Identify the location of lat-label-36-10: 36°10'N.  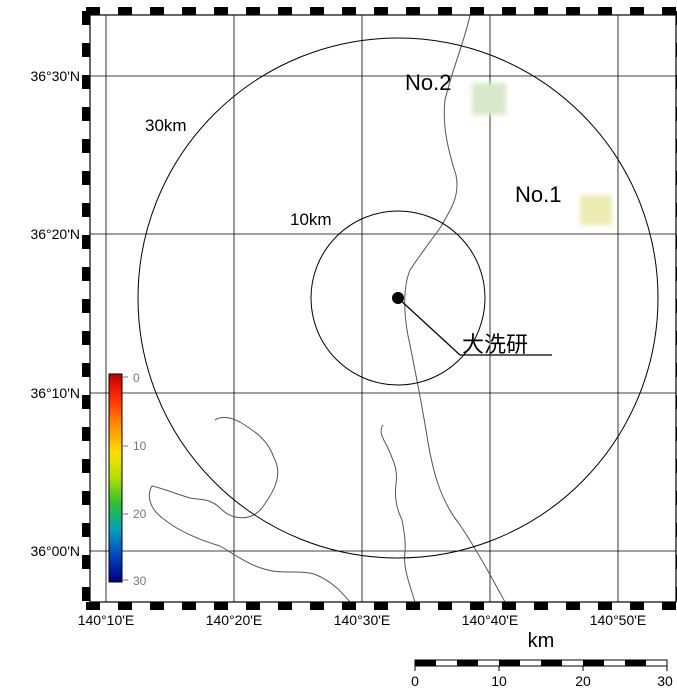
(55, 393).